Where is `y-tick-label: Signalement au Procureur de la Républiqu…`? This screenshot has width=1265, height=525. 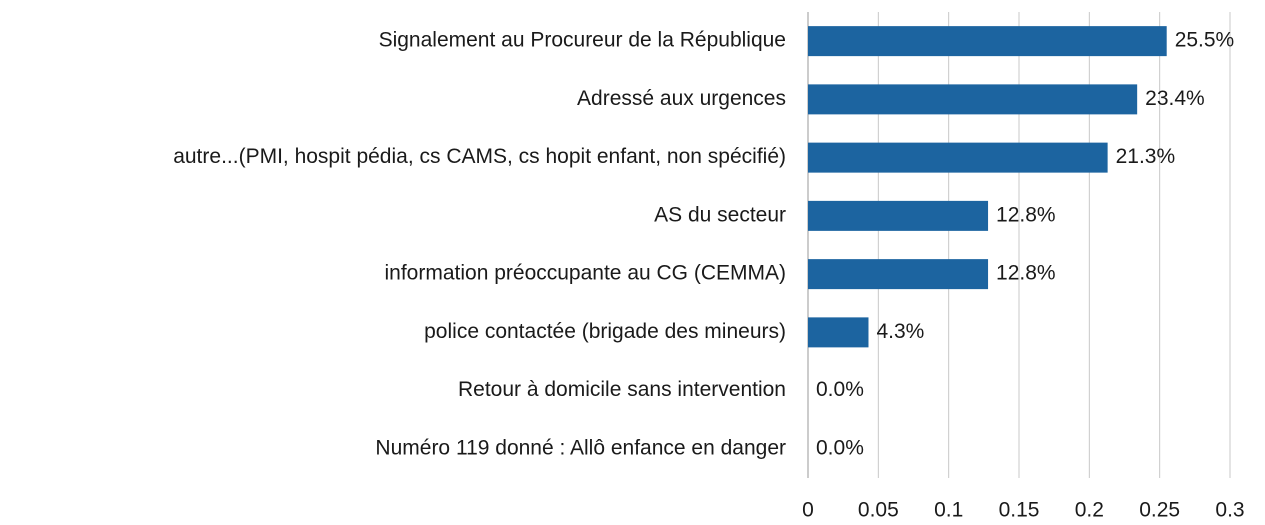 y-tick-label: Signalement au Procureur de la Républiqu… is located at coordinates (582, 40).